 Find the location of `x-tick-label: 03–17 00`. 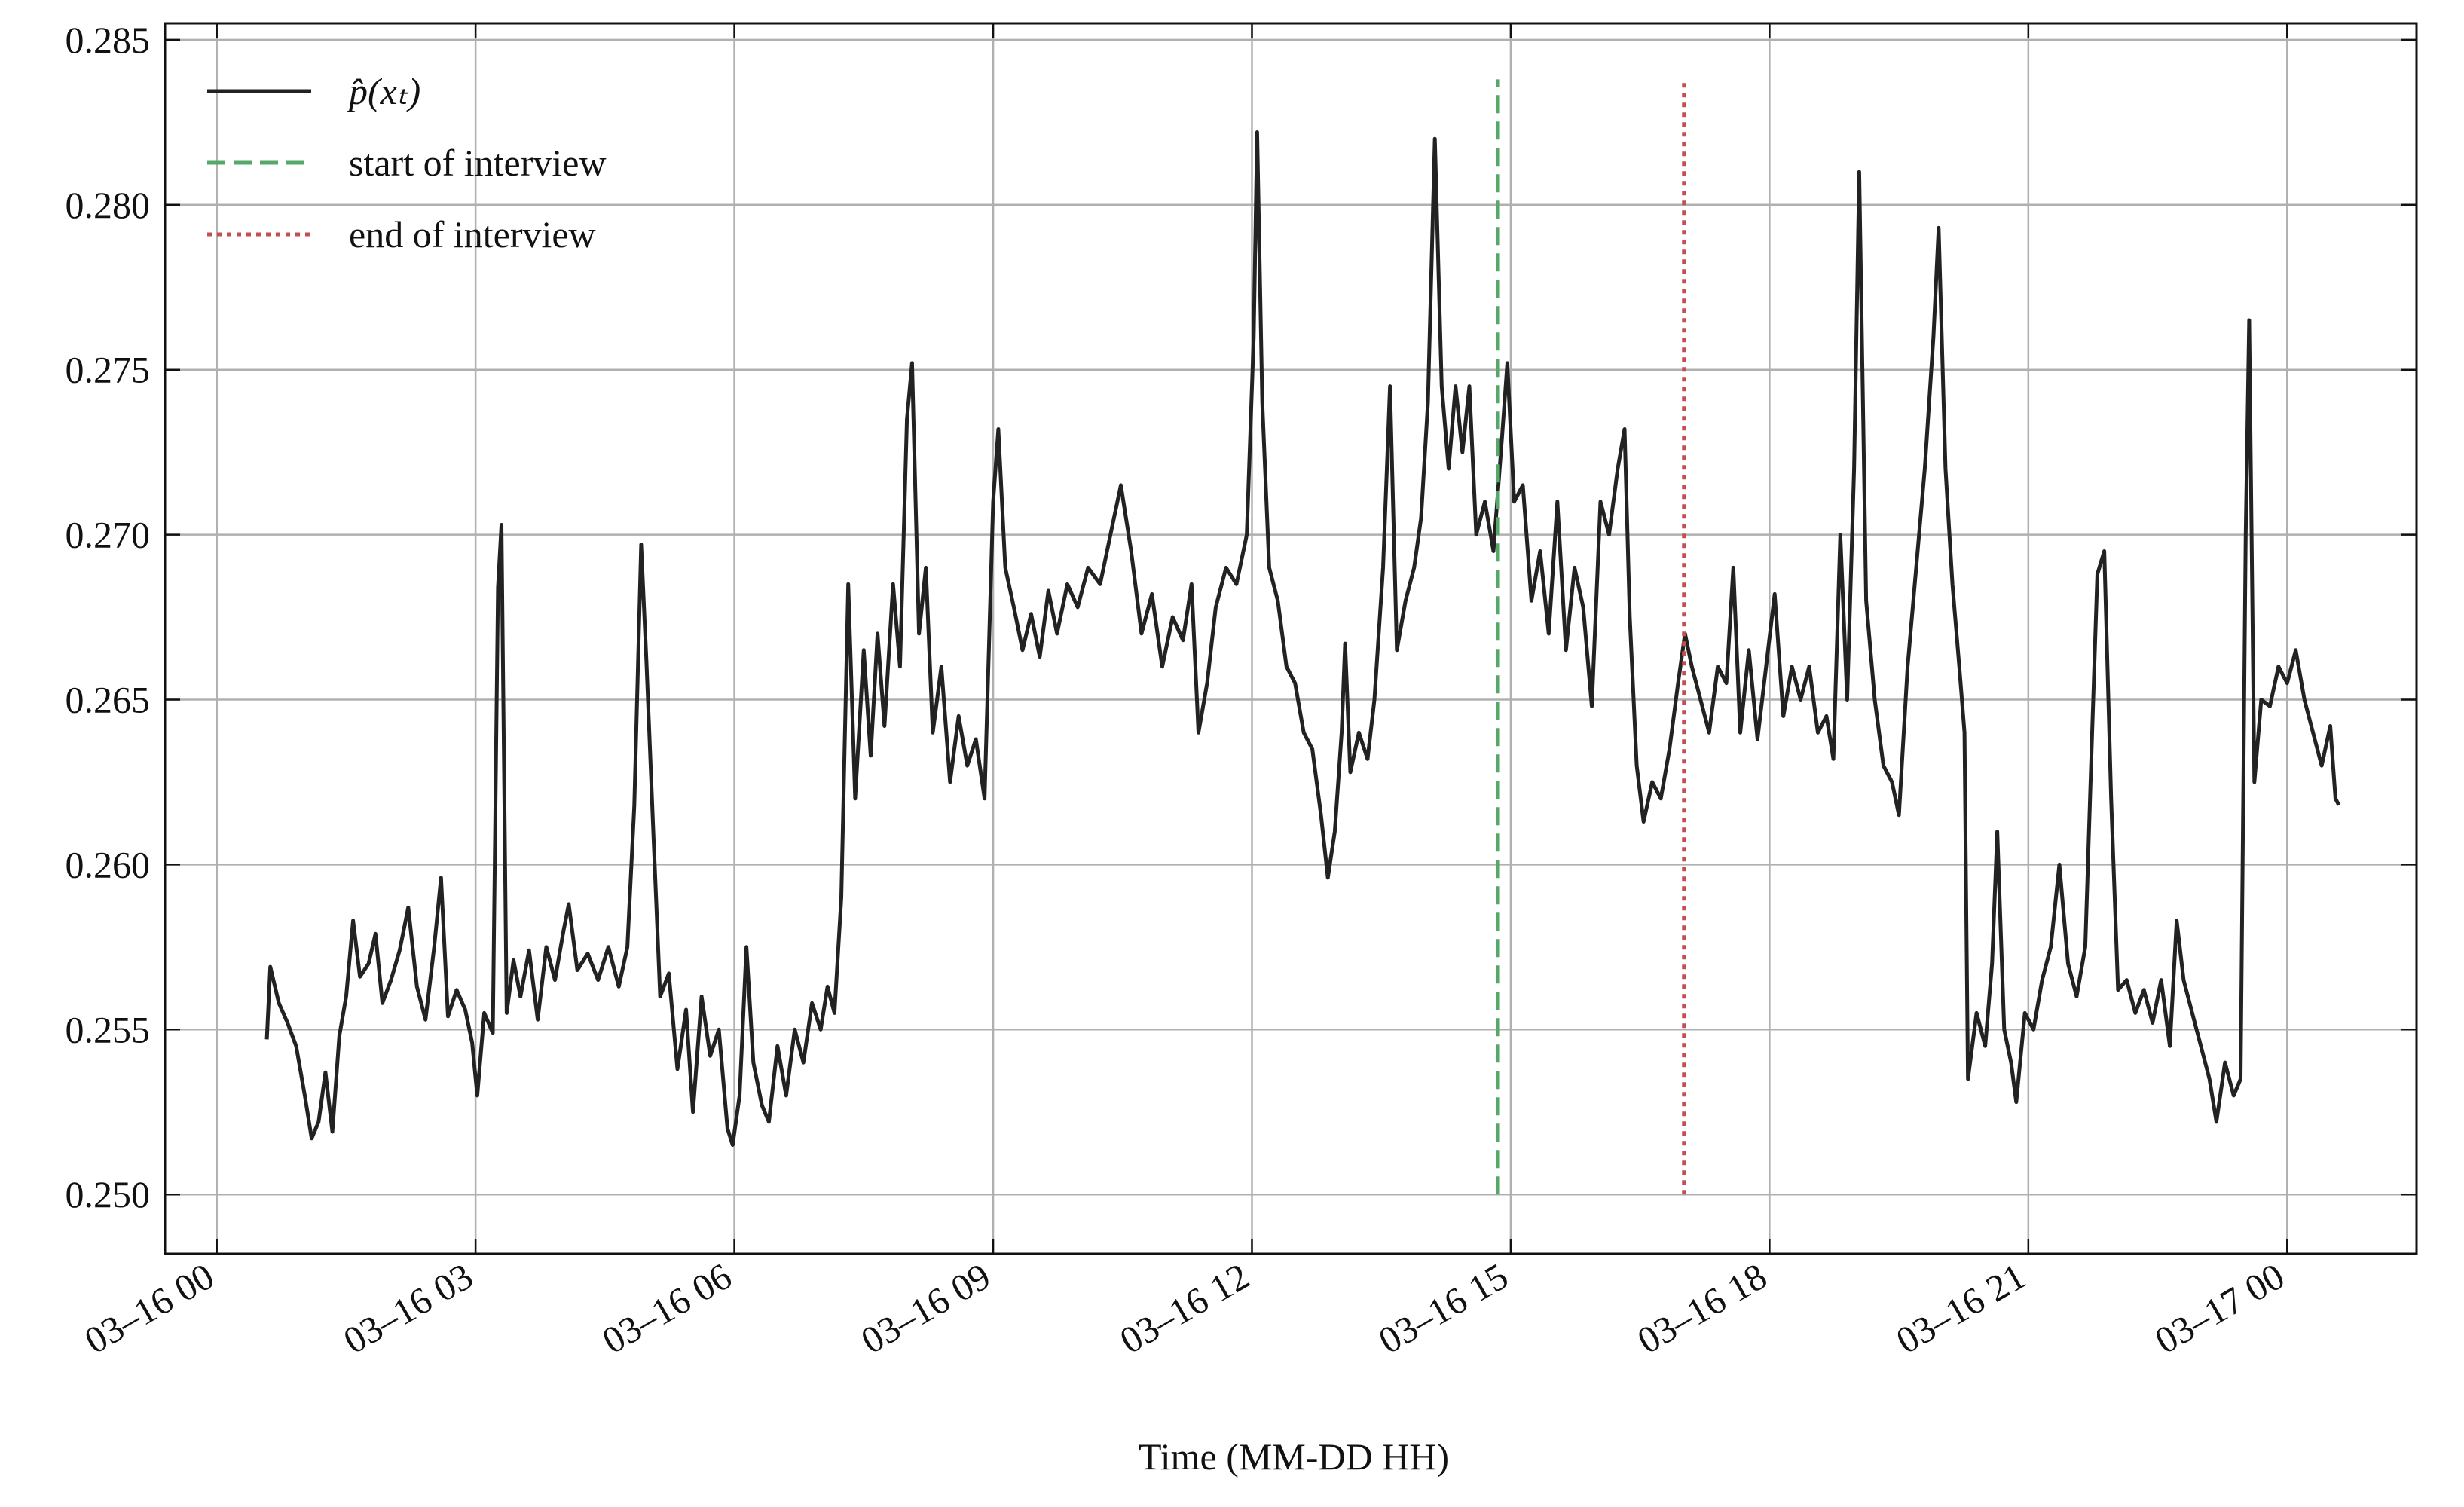

x-tick-label: 03–17 00 is located at coordinates (2219, 1308).